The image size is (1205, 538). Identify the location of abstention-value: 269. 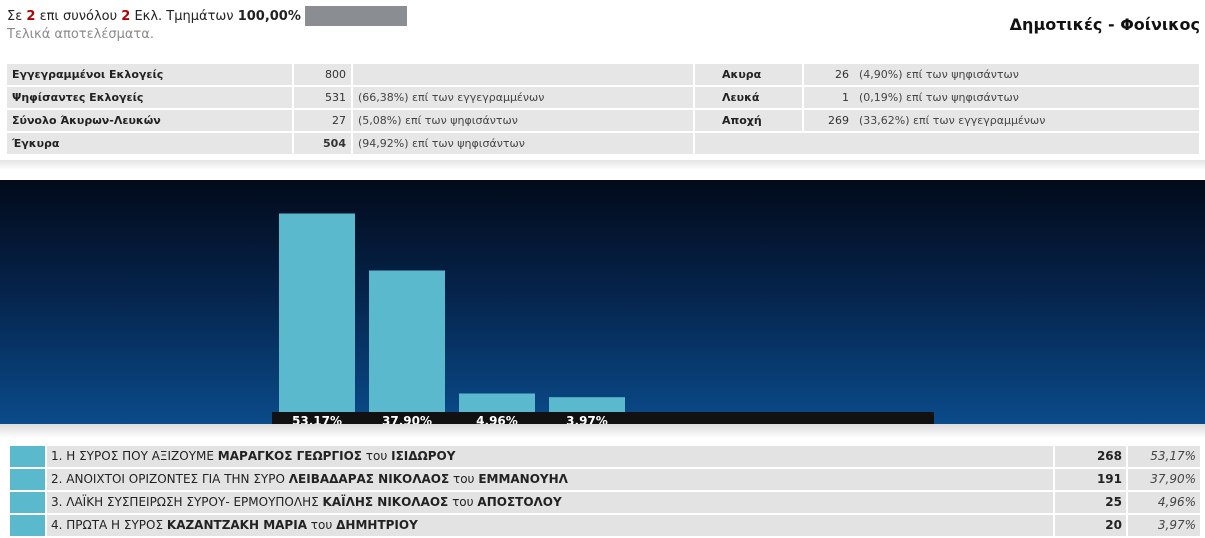
(829, 120).